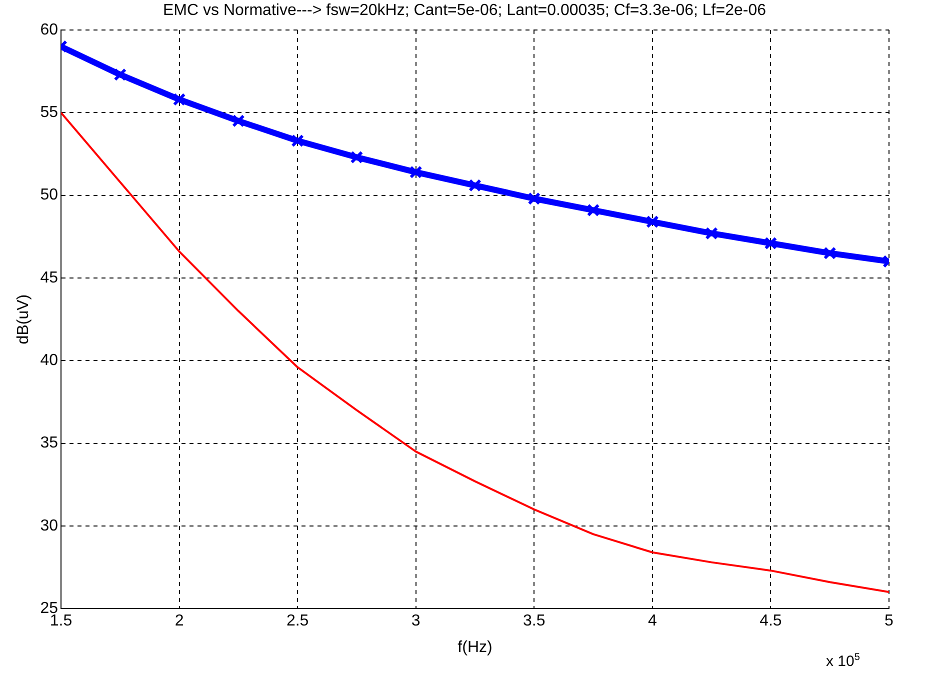 The image size is (929, 681). What do you see at coordinates (464, 11) in the screenshot?
I see `chart-title: EMC vs Normative---> fsw=20kHz; Cant=5e-06; Lant=0.00035; Cf=3.3e-06; Lf=2e-06` at bounding box center [464, 11].